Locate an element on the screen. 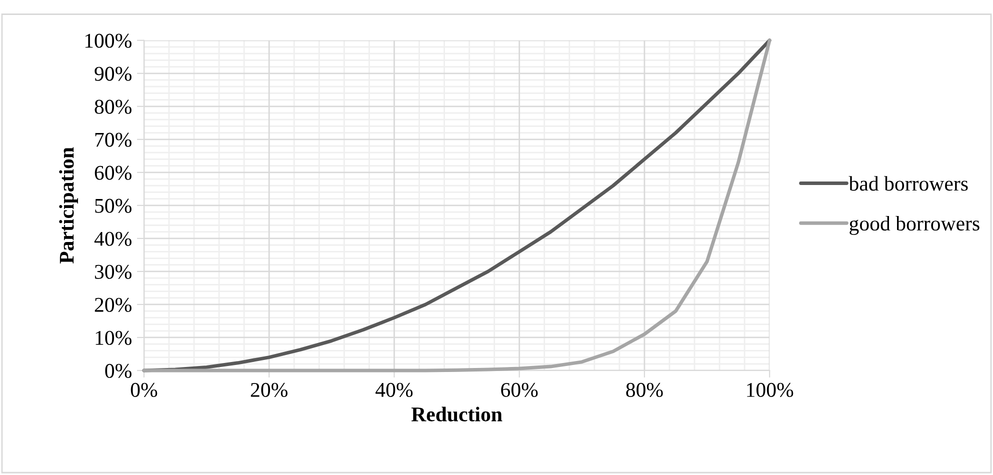 This screenshot has height=475, width=993. y-tick-label: 50% is located at coordinates (113, 205).